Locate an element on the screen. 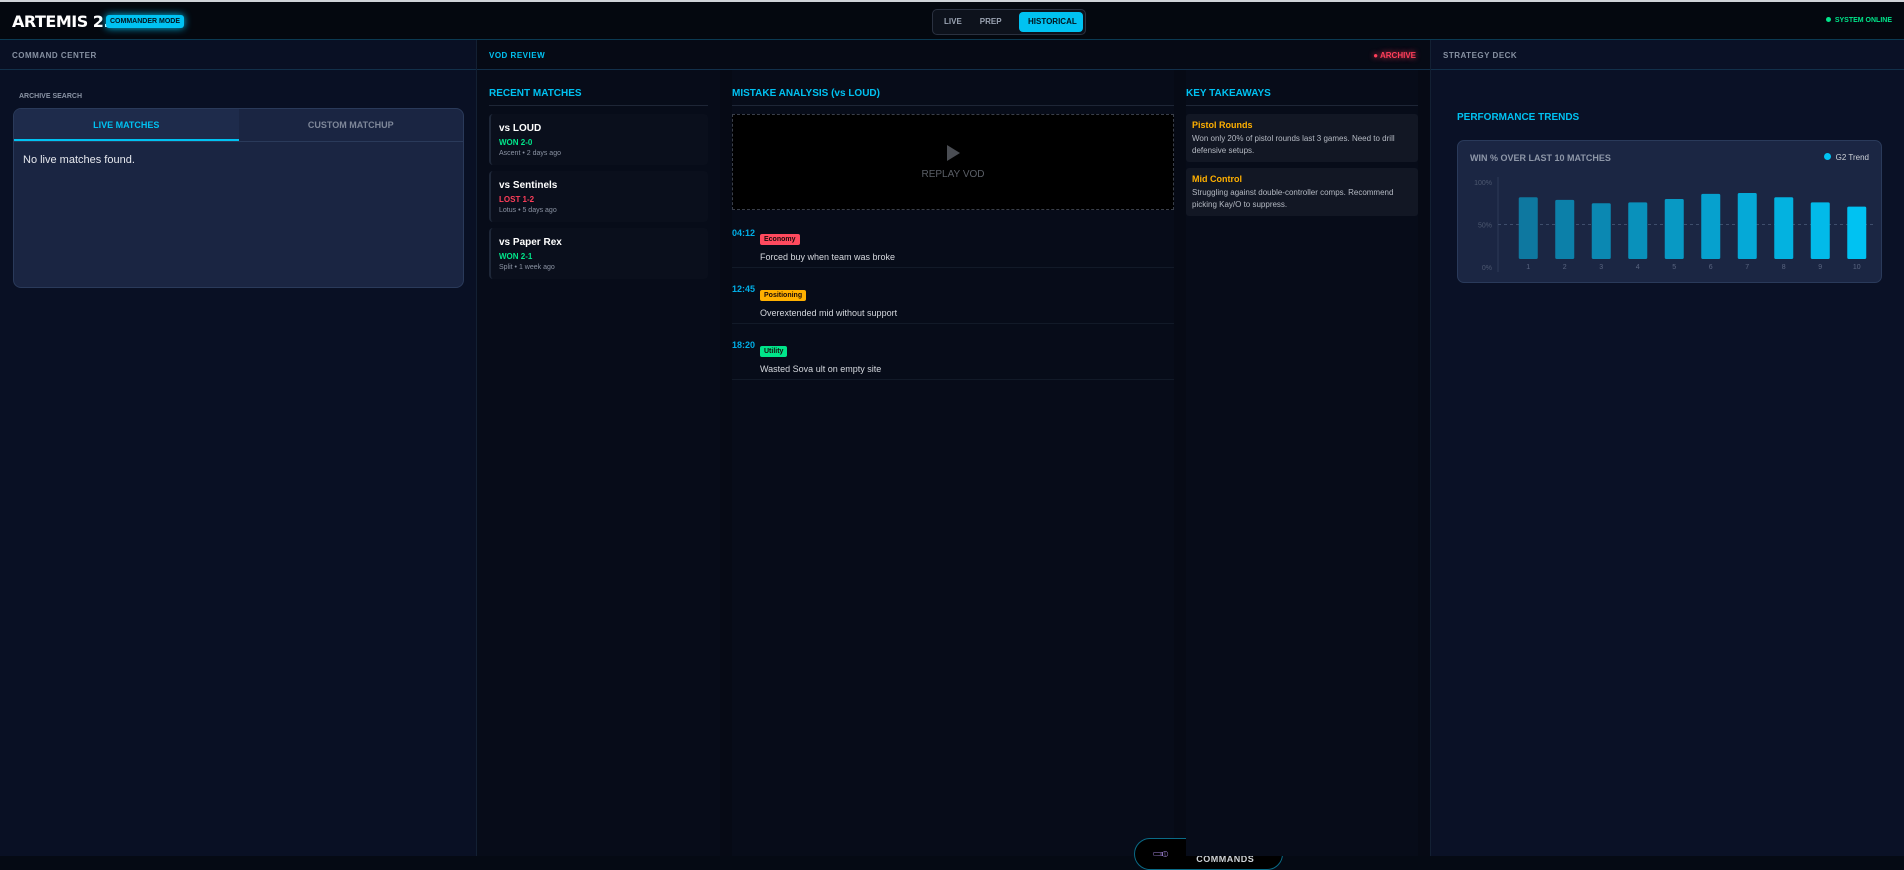 This screenshot has height=870, width=1904. tab-historical: HISTORICAL is located at coordinates (1051, 22).